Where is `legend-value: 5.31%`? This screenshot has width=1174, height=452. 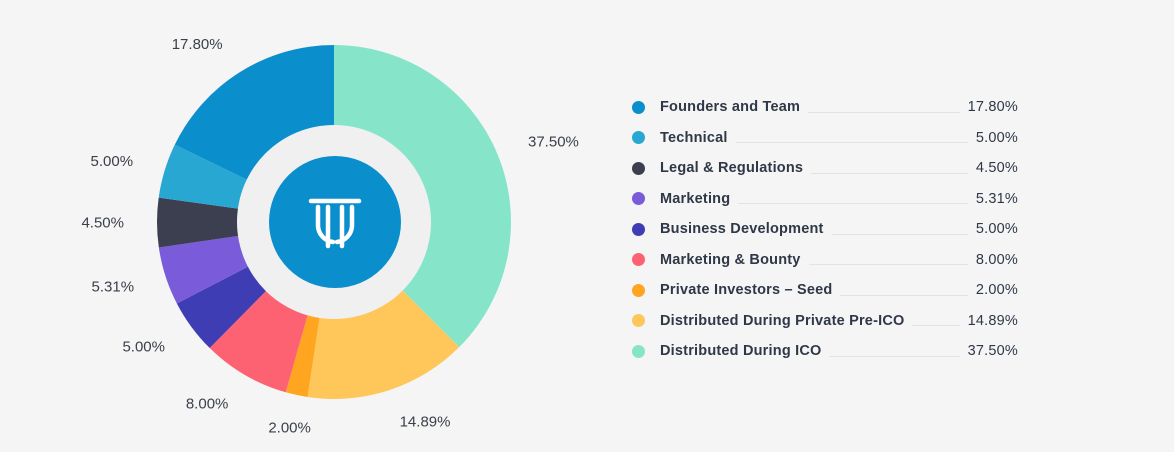 legend-value: 5.31% is located at coordinates (996, 198).